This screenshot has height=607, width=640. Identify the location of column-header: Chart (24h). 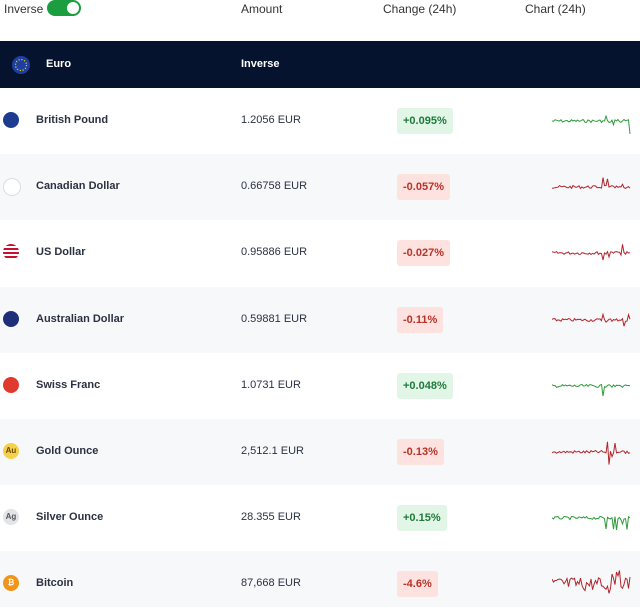
(555, 9).